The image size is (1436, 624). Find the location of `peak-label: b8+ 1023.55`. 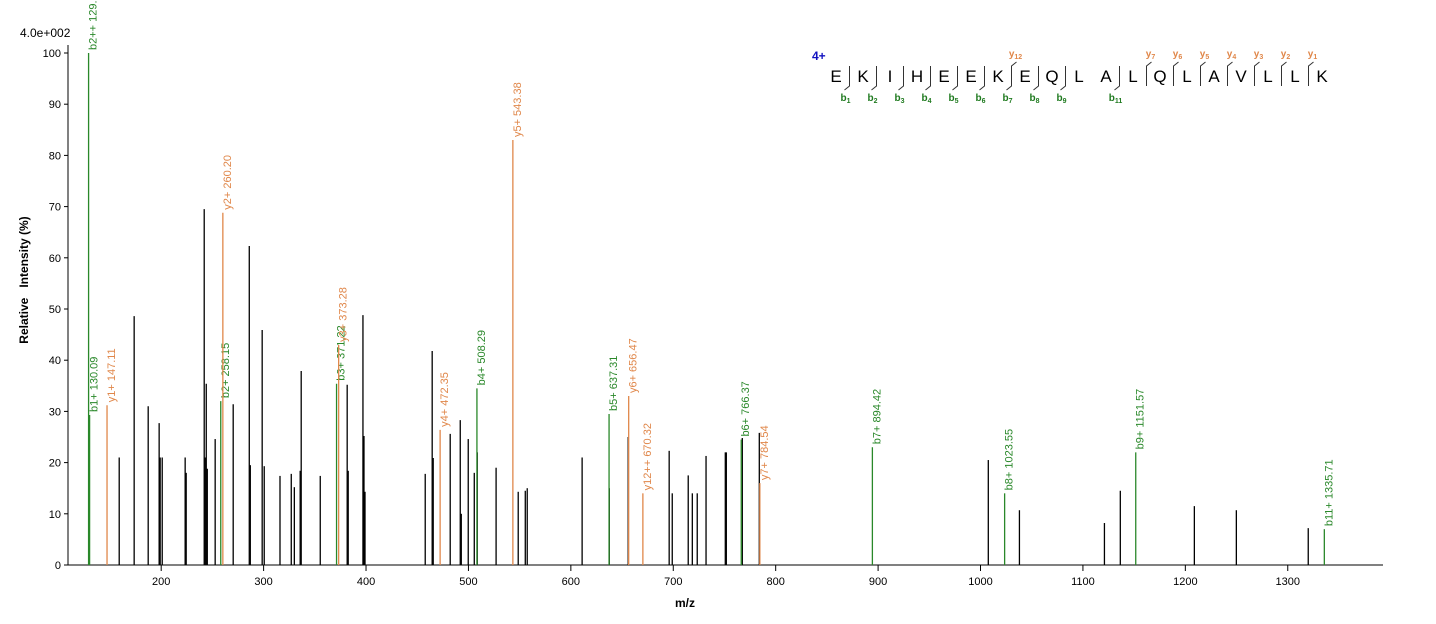

peak-label: b8+ 1023.55 is located at coordinates (1010, 459).